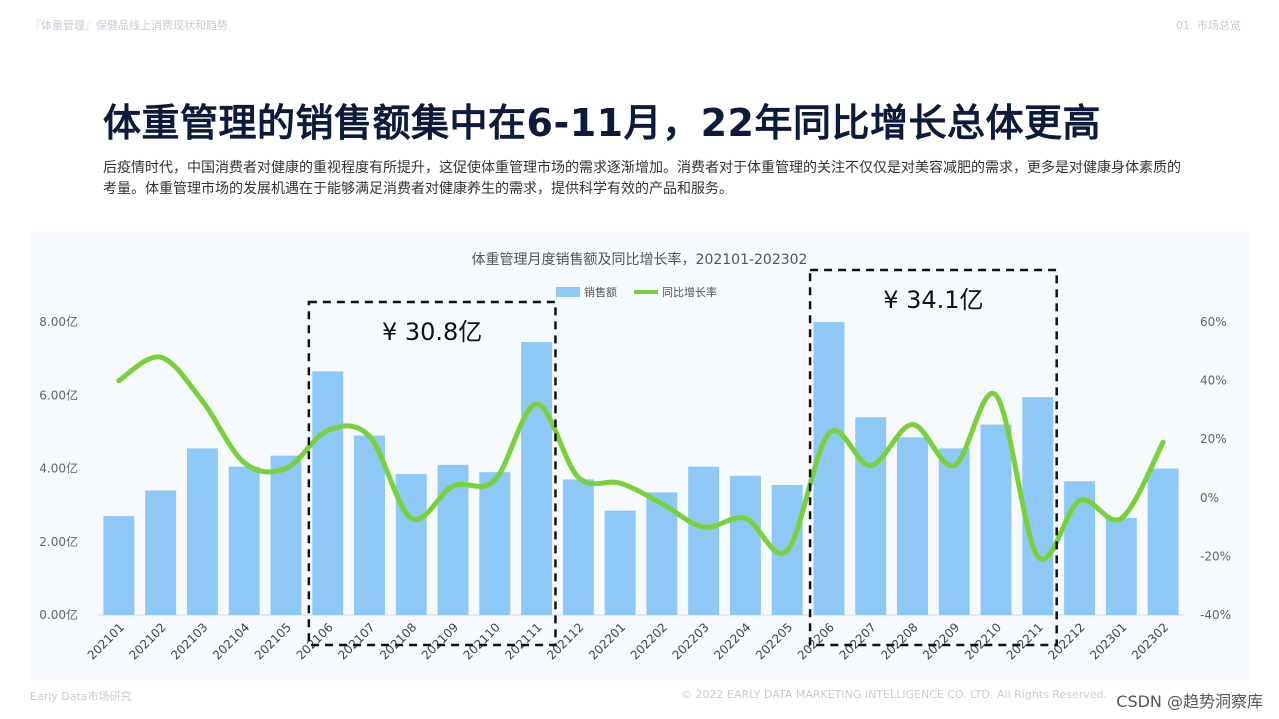  What do you see at coordinates (523, 641) in the screenshot?
I see `x-tick-label: 202111` at bounding box center [523, 641].